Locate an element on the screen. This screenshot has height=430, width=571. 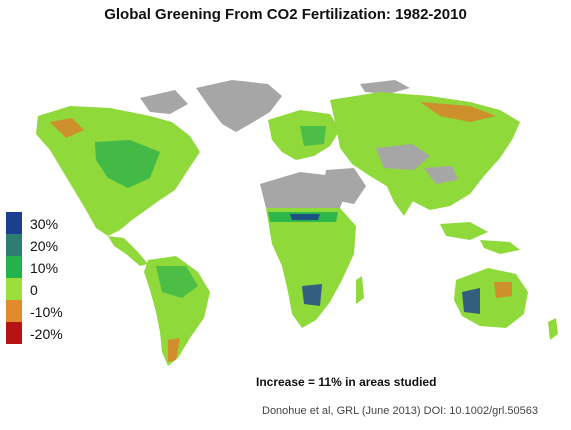
southeast-asia-islands is located at coordinates (464, 231).